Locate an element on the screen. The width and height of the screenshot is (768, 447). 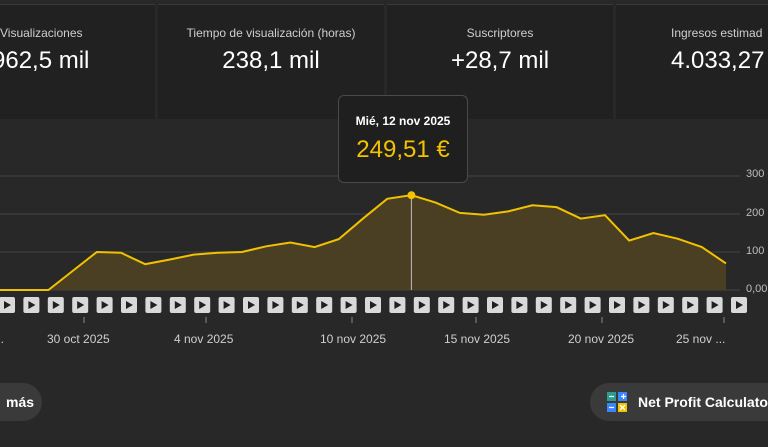
tooltip-date: Mié, 12 nov 2025 is located at coordinates (403, 121).